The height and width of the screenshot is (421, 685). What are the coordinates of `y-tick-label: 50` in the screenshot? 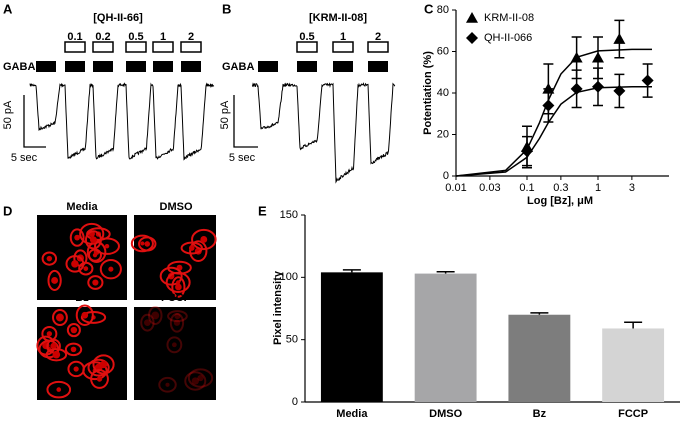 It's located at (292, 340).